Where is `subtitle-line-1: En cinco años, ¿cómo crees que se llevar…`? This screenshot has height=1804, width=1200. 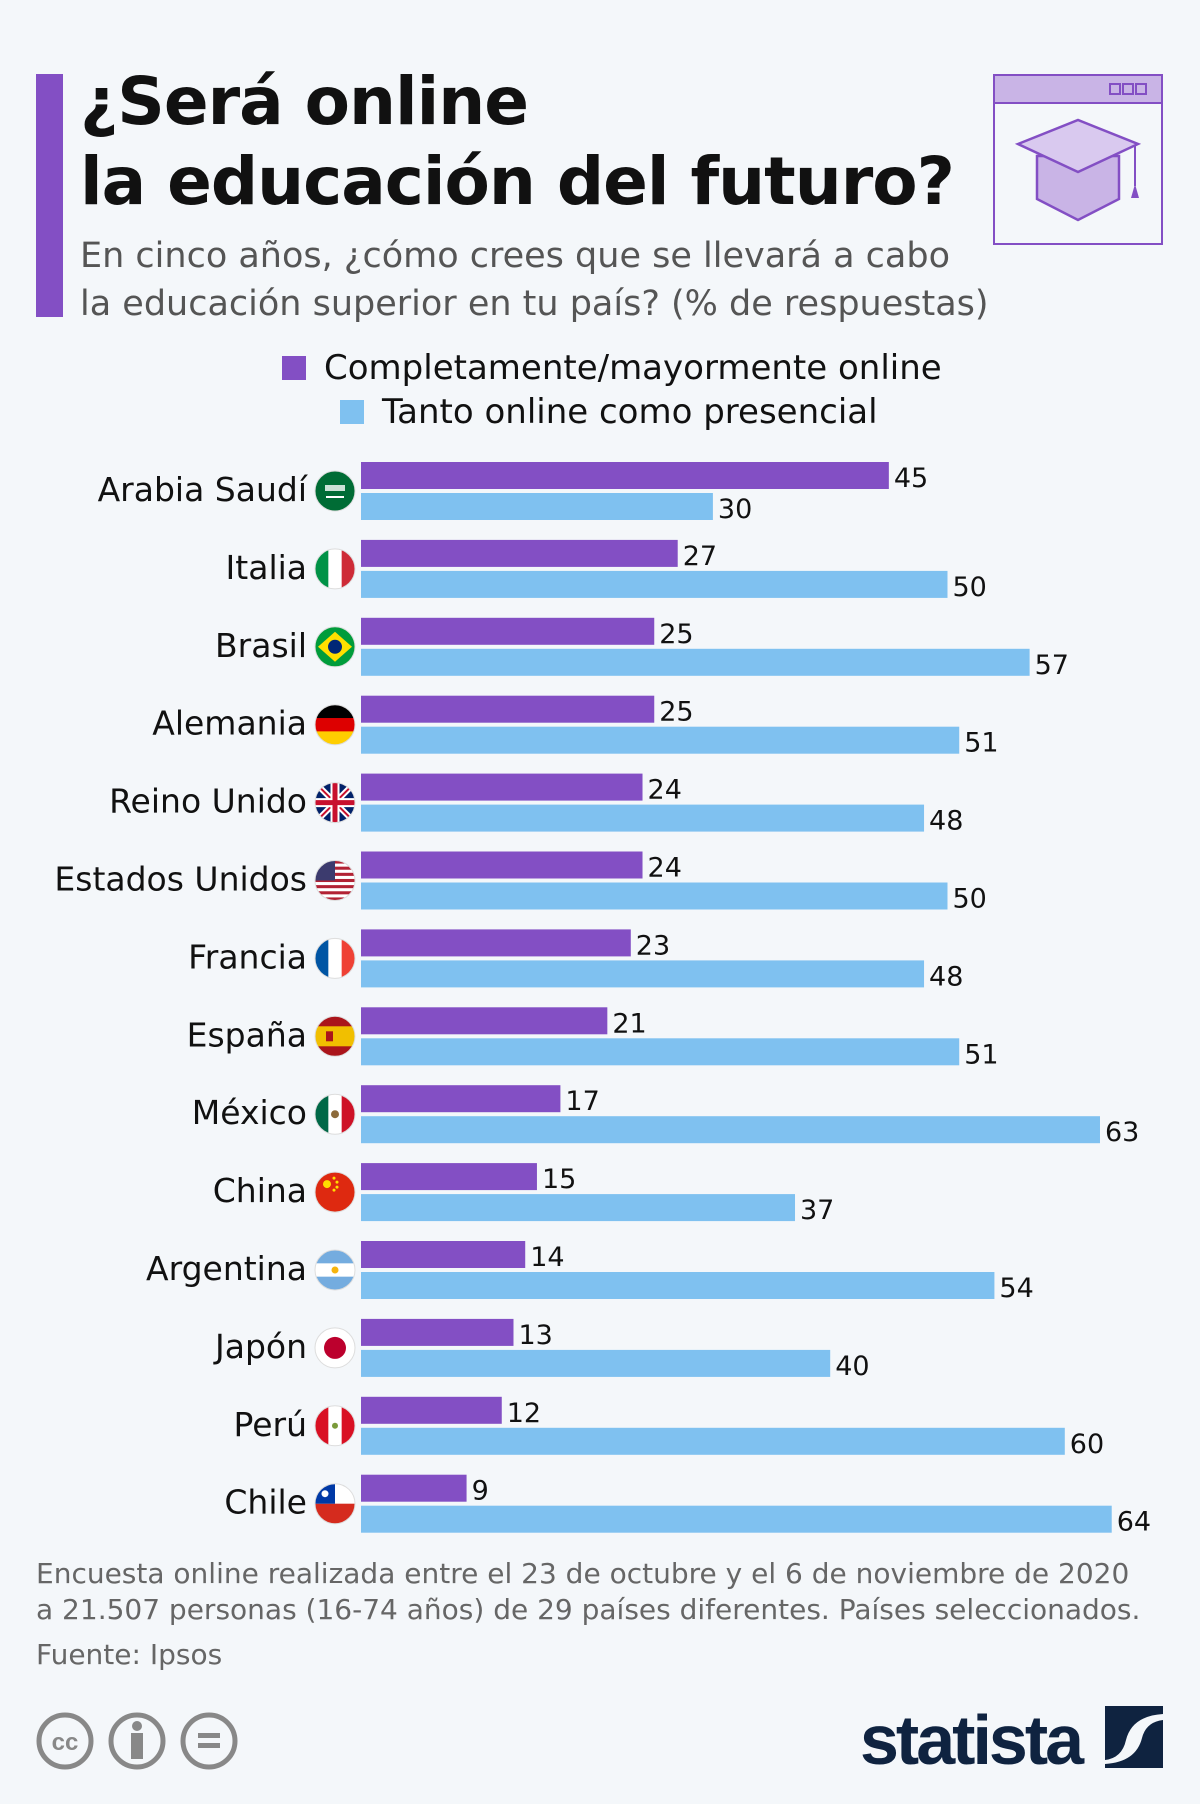 subtitle-line-1: En cinco años, ¿cómo crees que se llevar… is located at coordinates (515, 256).